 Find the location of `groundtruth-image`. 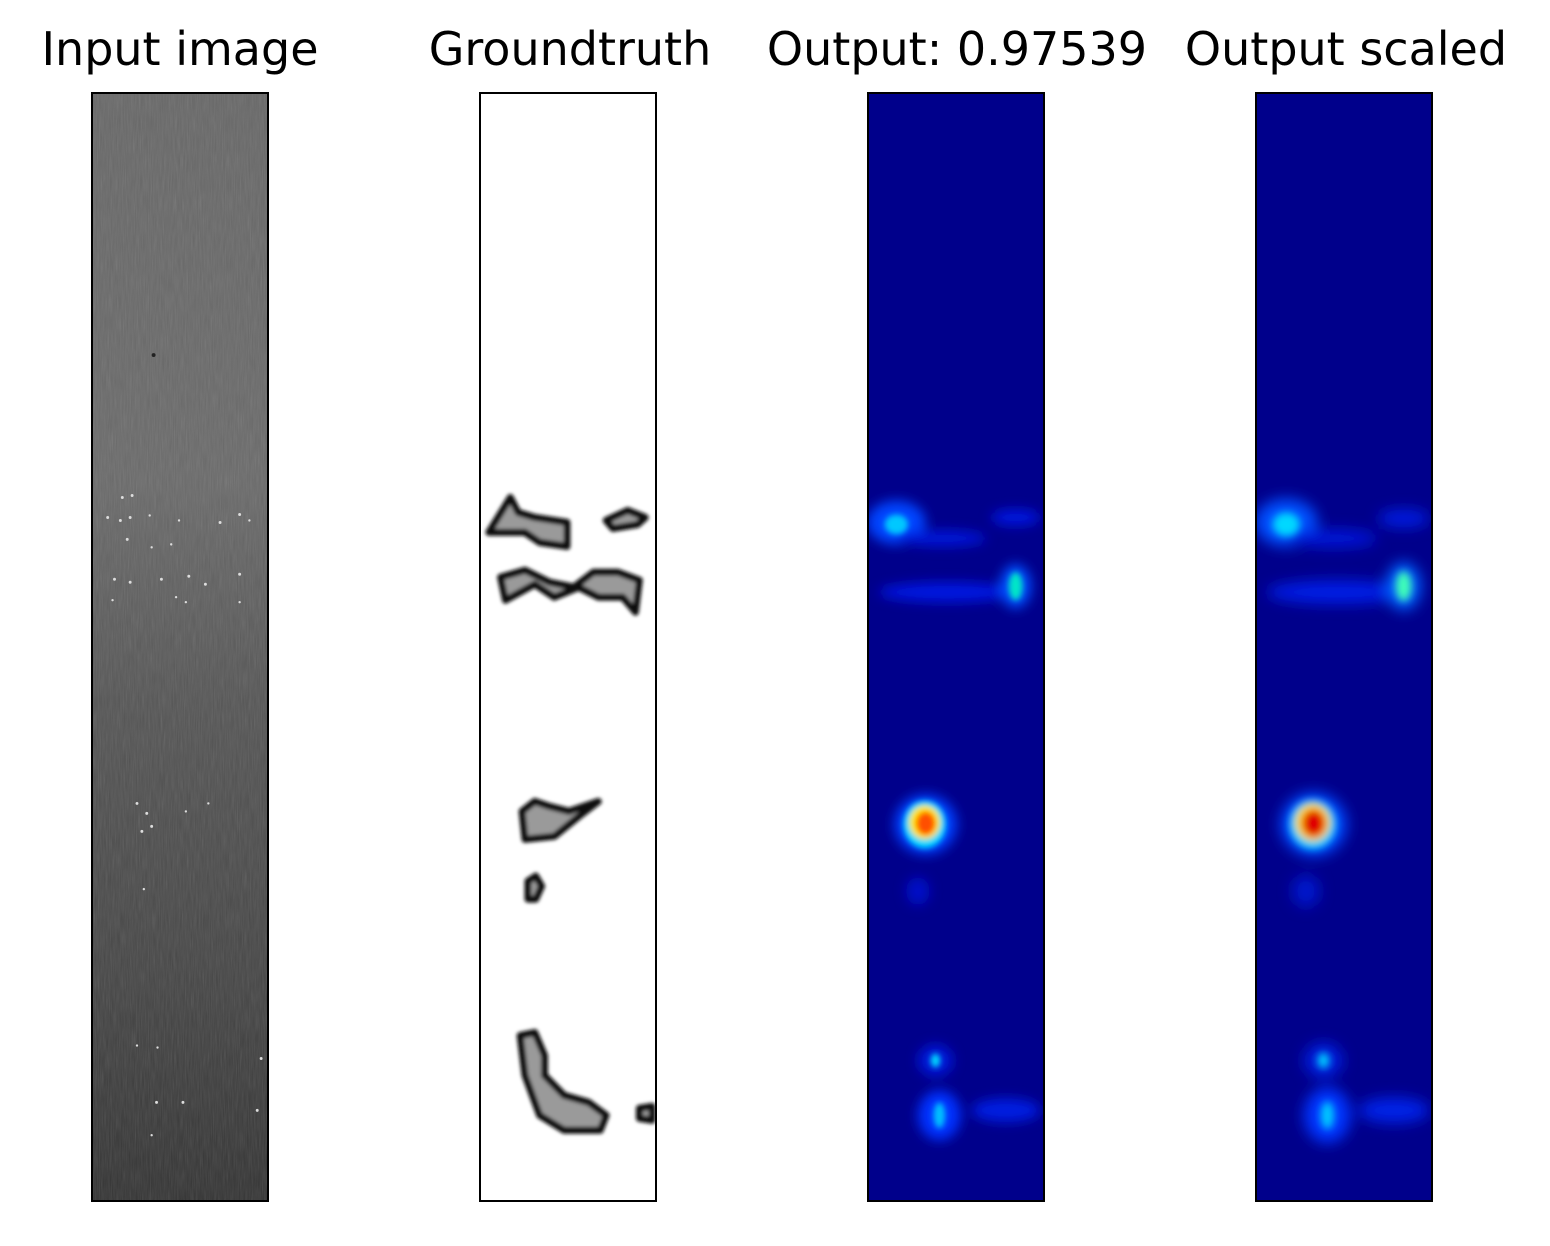

groundtruth-image is located at coordinates (568, 647).